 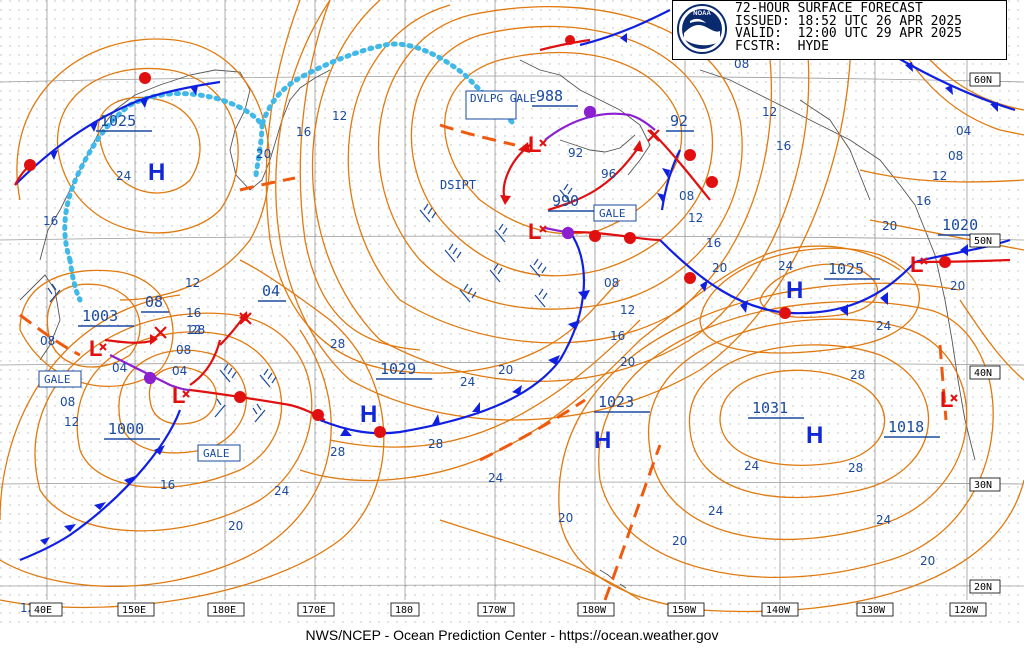 I want to click on map-label-24: 08, so click(x=611, y=283).